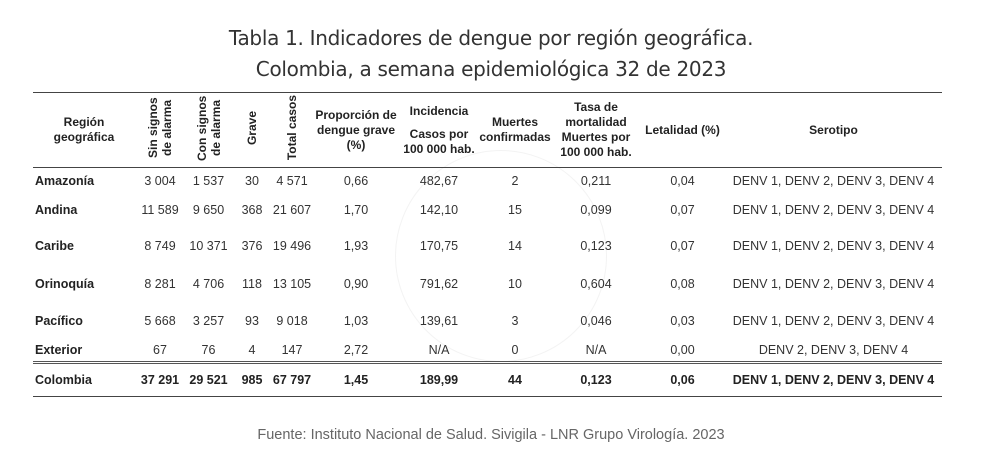 The image size is (982, 465). What do you see at coordinates (439, 180) in the screenshot?
I see `cell-inc: 482,67` at bounding box center [439, 180].